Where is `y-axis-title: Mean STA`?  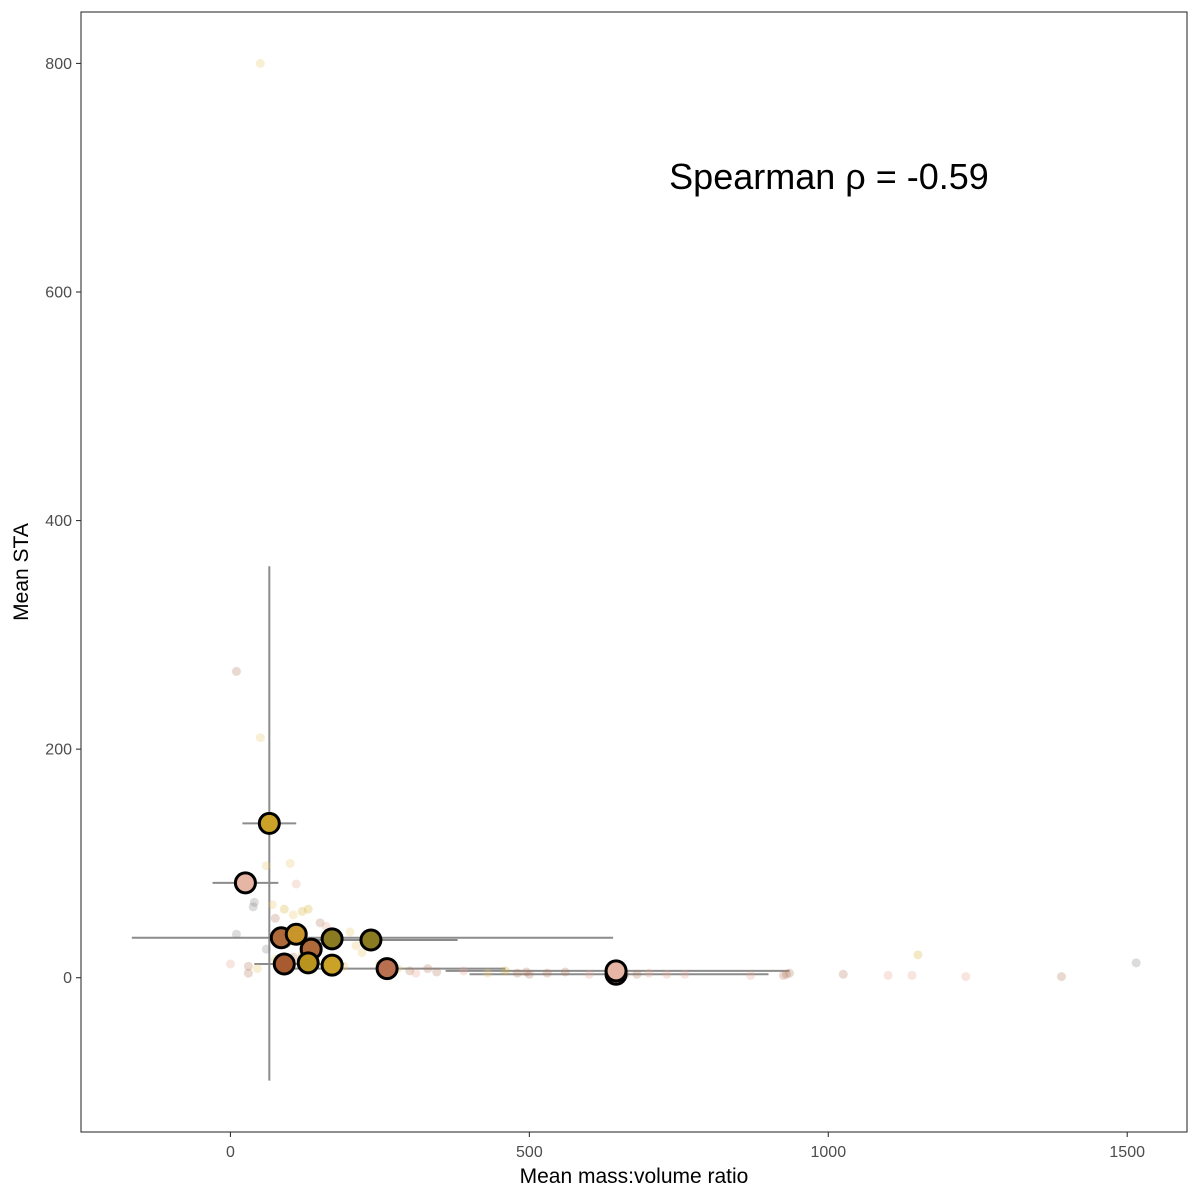
y-axis-title: Mean STA is located at coordinates (21, 572).